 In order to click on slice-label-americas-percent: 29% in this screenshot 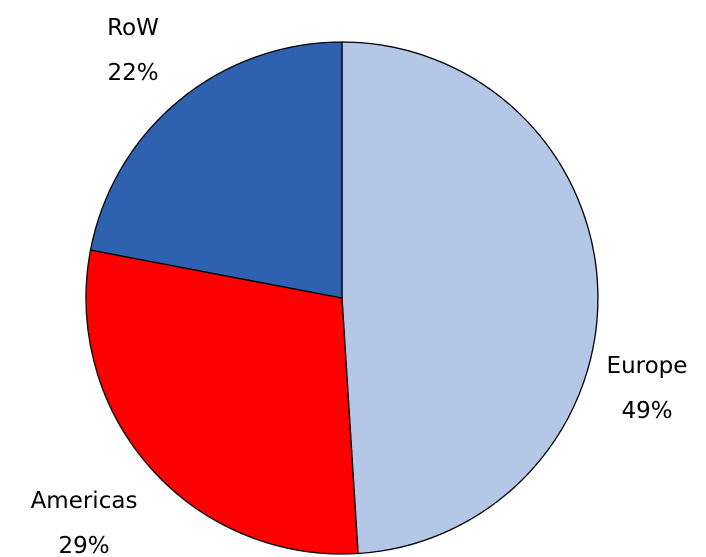, I will do `click(83, 545)`.